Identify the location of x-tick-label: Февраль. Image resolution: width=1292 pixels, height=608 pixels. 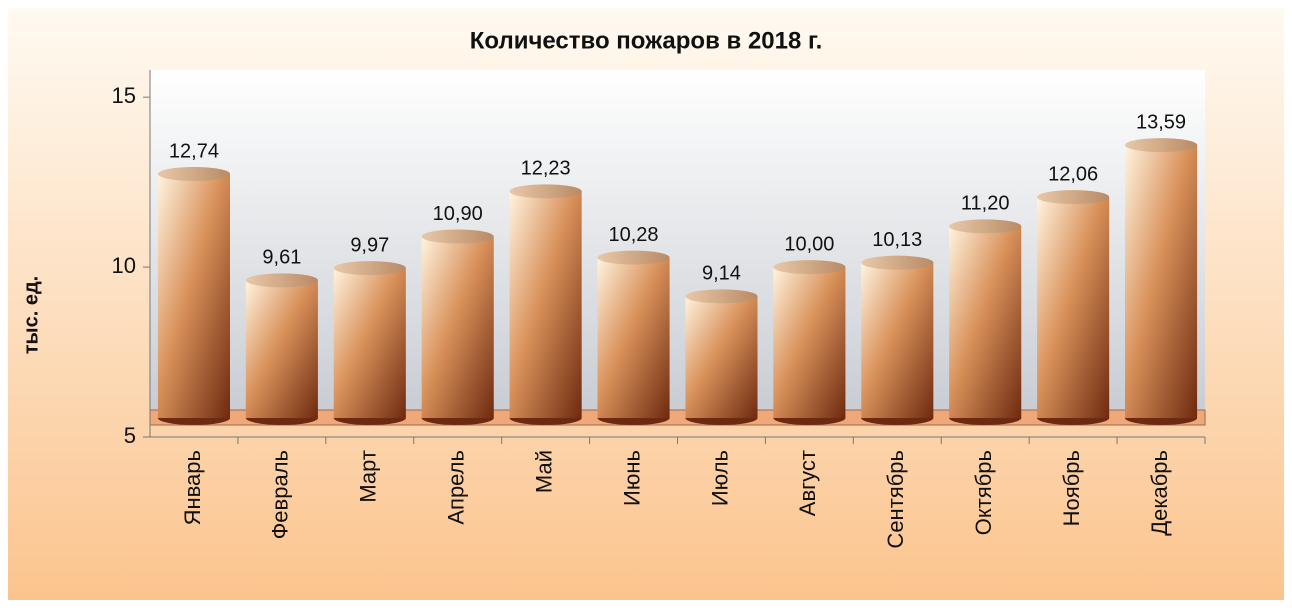
(280, 494).